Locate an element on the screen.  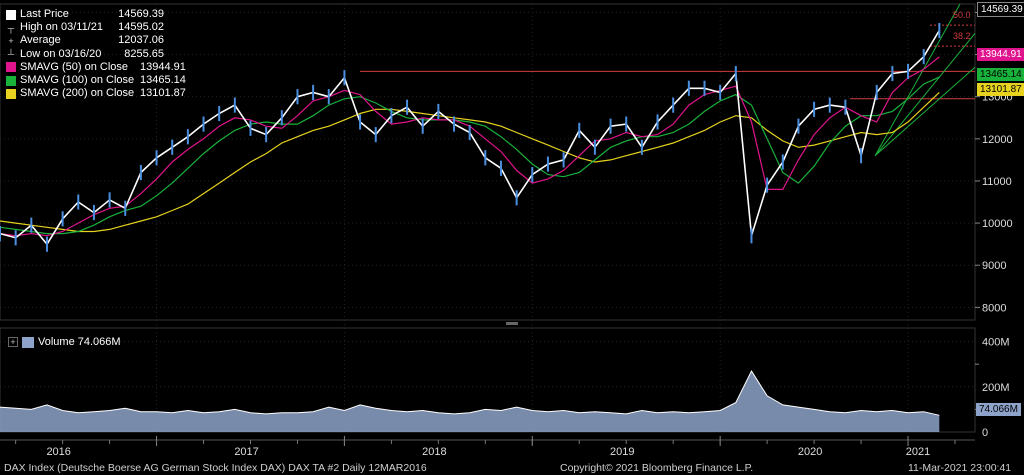
volume-swatch is located at coordinates (28, 342).